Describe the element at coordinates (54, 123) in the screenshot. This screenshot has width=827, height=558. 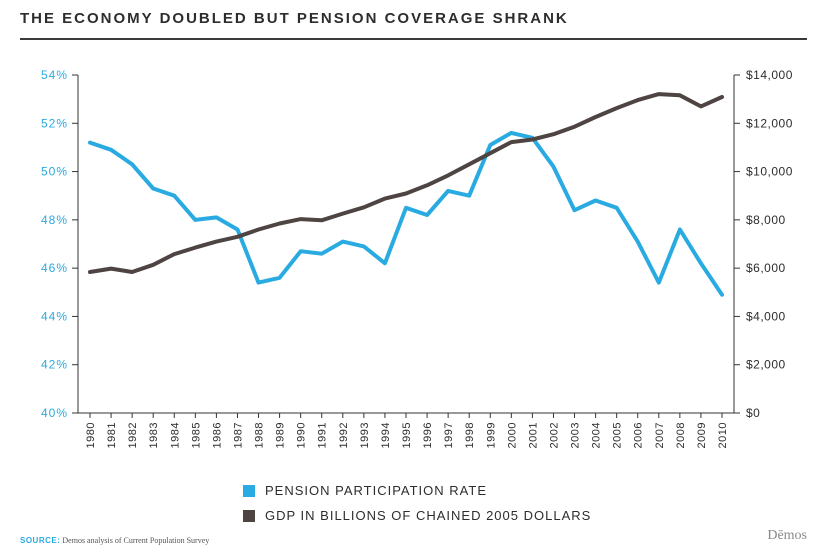
I see `y-left-tick-label: 52%` at that location.